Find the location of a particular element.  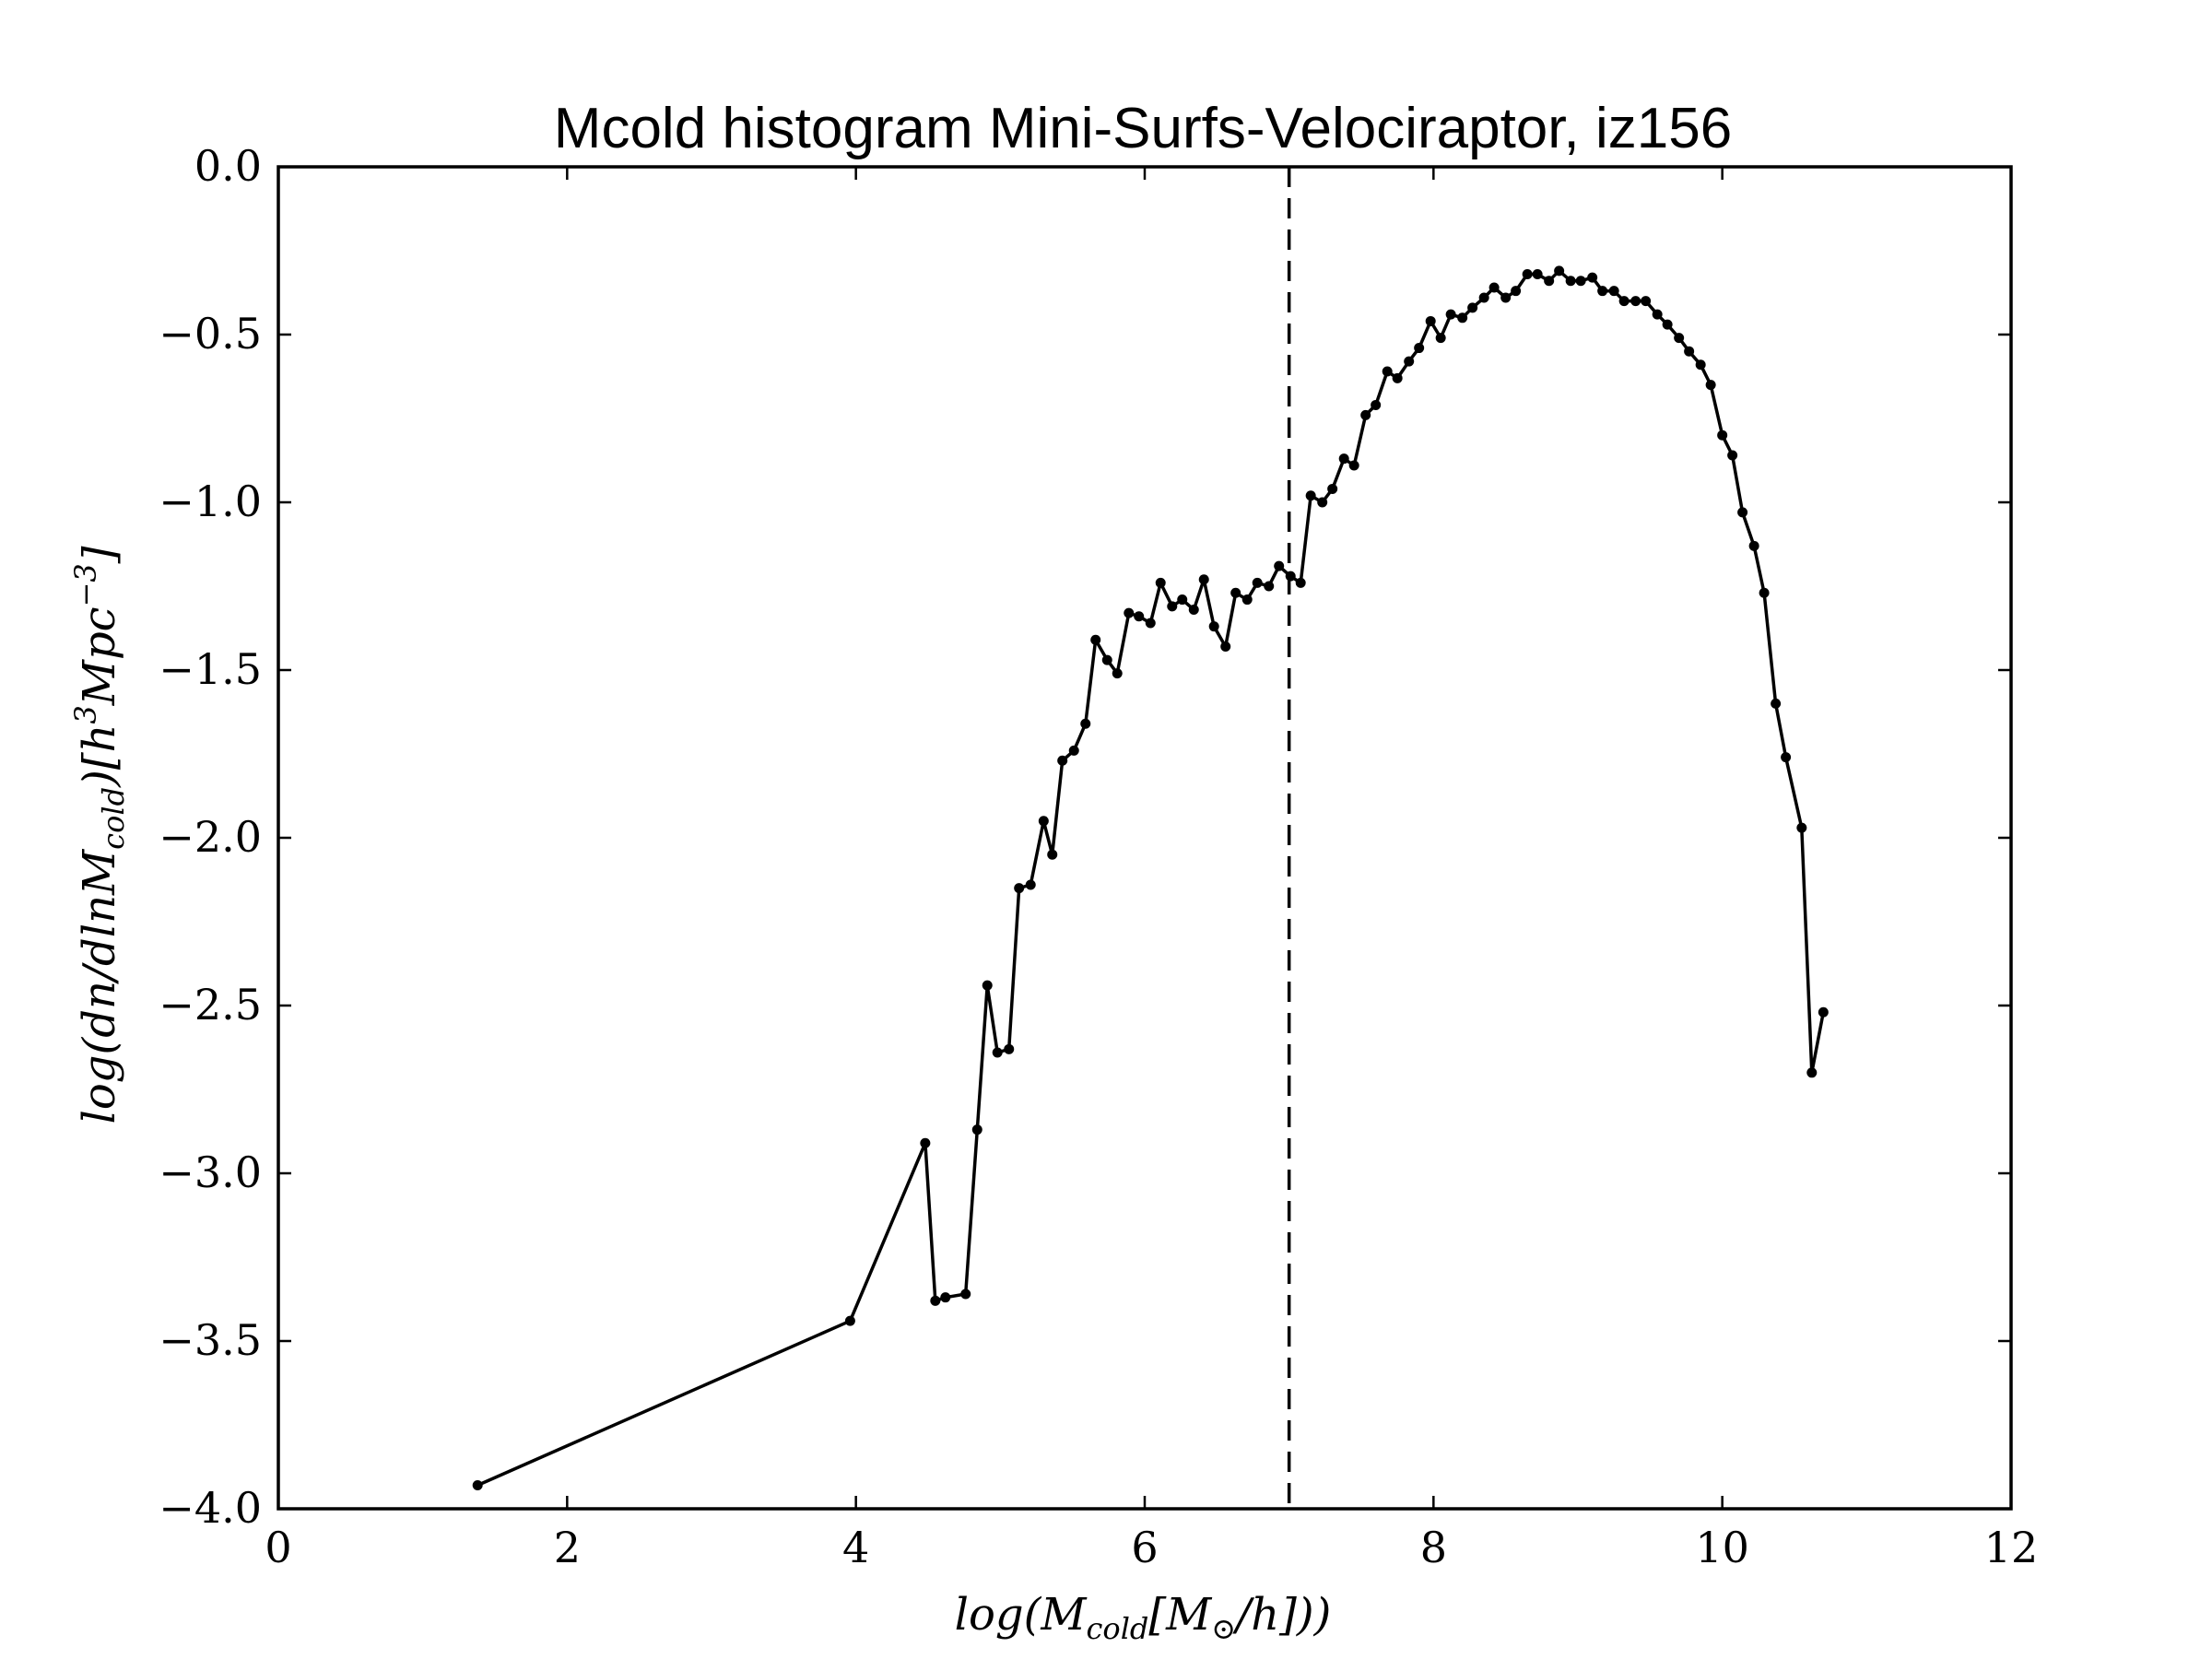

y-tick-label: −3.5 is located at coordinates (210, 1340).